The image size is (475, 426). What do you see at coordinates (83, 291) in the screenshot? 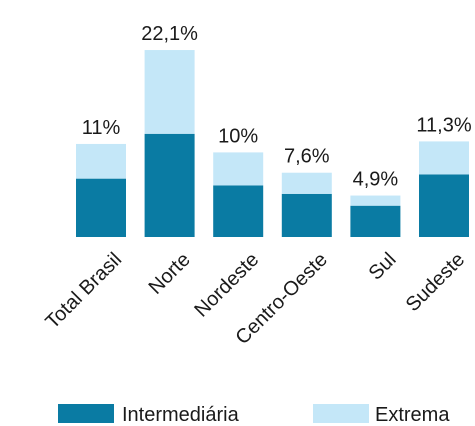
I see `x-tick-label: Total Brasil` at bounding box center [83, 291].